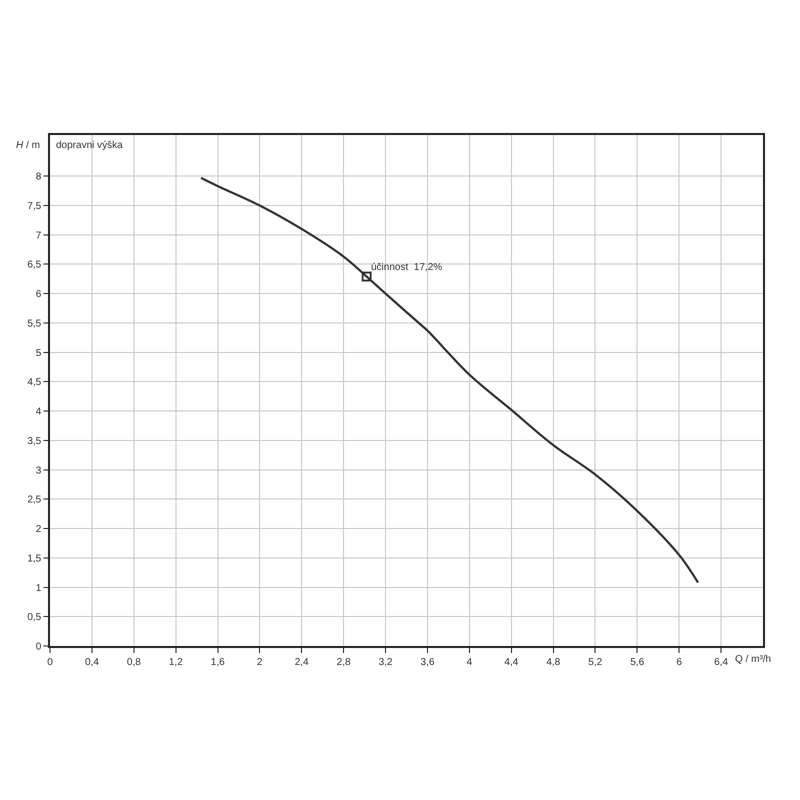  Describe the element at coordinates (39, 353) in the screenshot. I see `y-tick-label: 5` at that location.